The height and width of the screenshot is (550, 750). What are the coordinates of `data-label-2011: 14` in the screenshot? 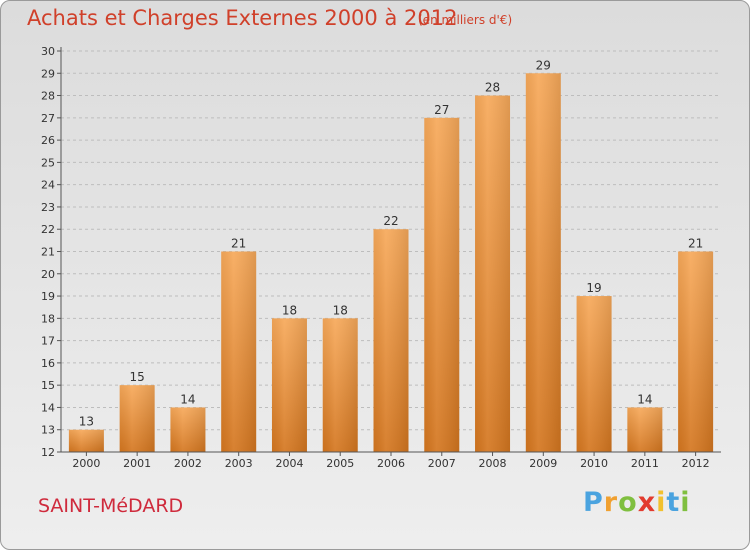 It's located at (644, 399).